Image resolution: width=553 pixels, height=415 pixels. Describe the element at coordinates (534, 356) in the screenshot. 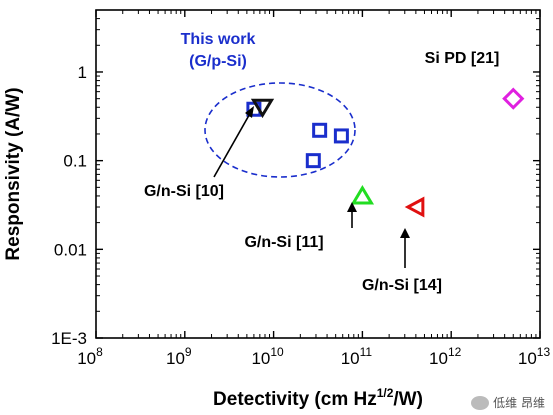

I see `x-tick-label: 10¹³` at that location.